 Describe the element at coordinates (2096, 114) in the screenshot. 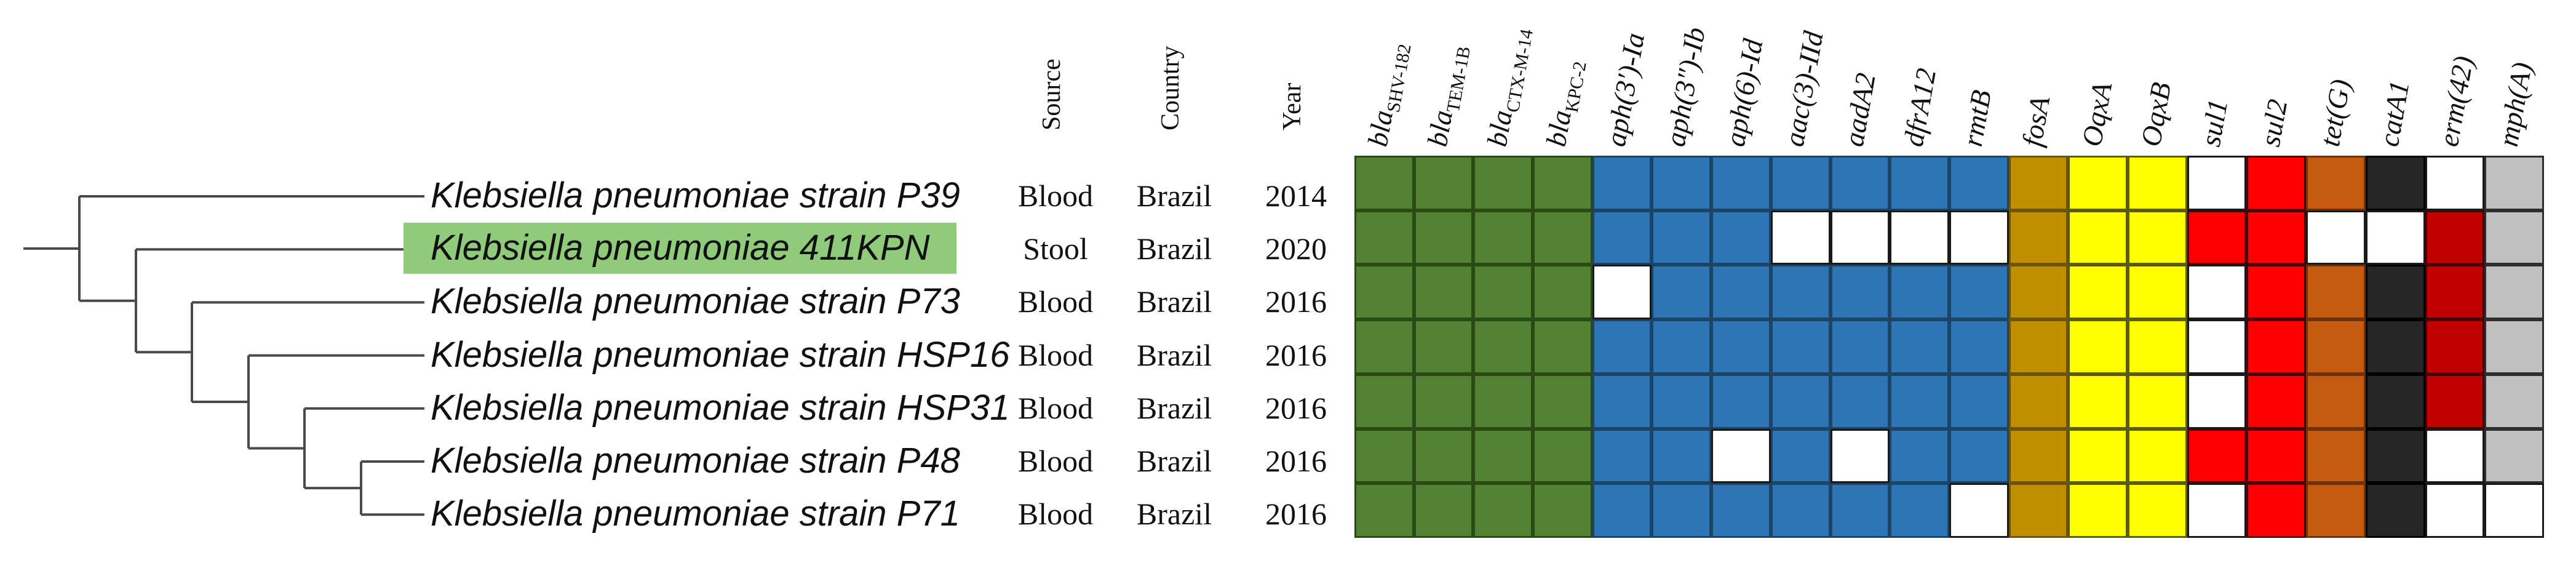

I see `gene-column-header: OqxA` at that location.